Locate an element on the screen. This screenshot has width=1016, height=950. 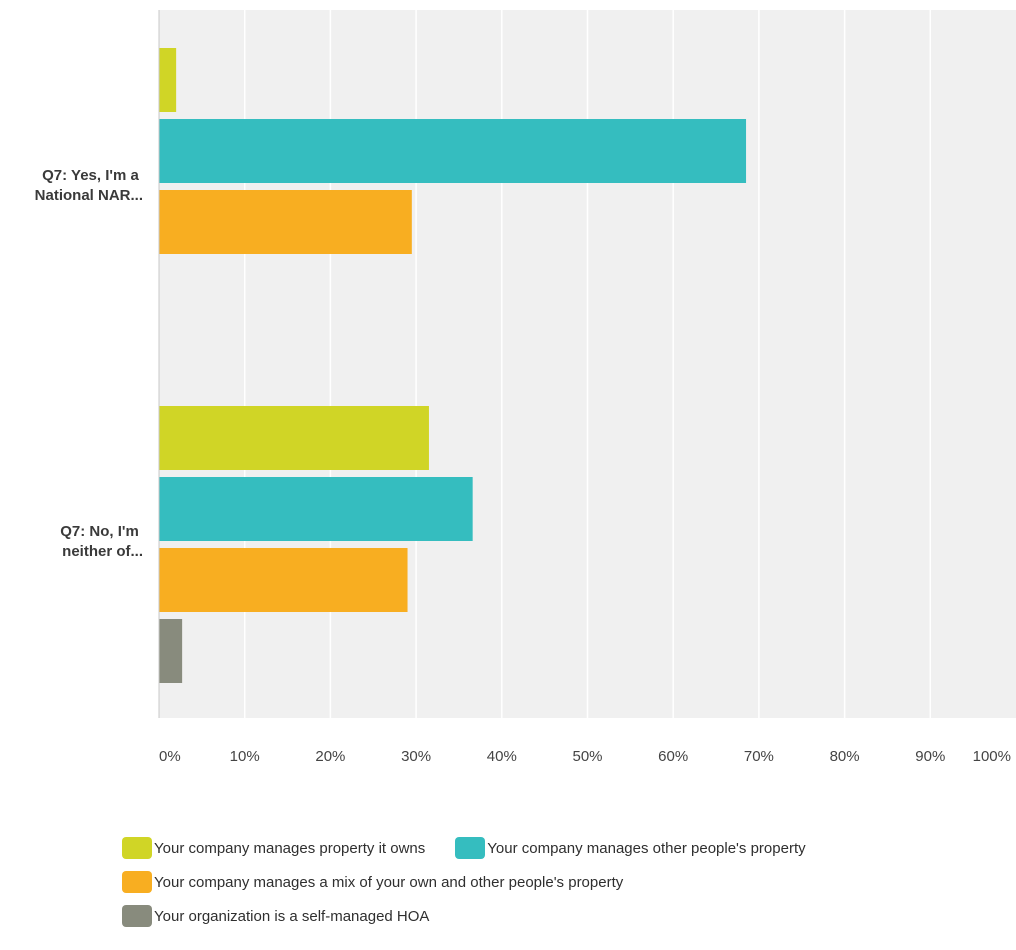
x-tick-label: 100% is located at coordinates (992, 756).